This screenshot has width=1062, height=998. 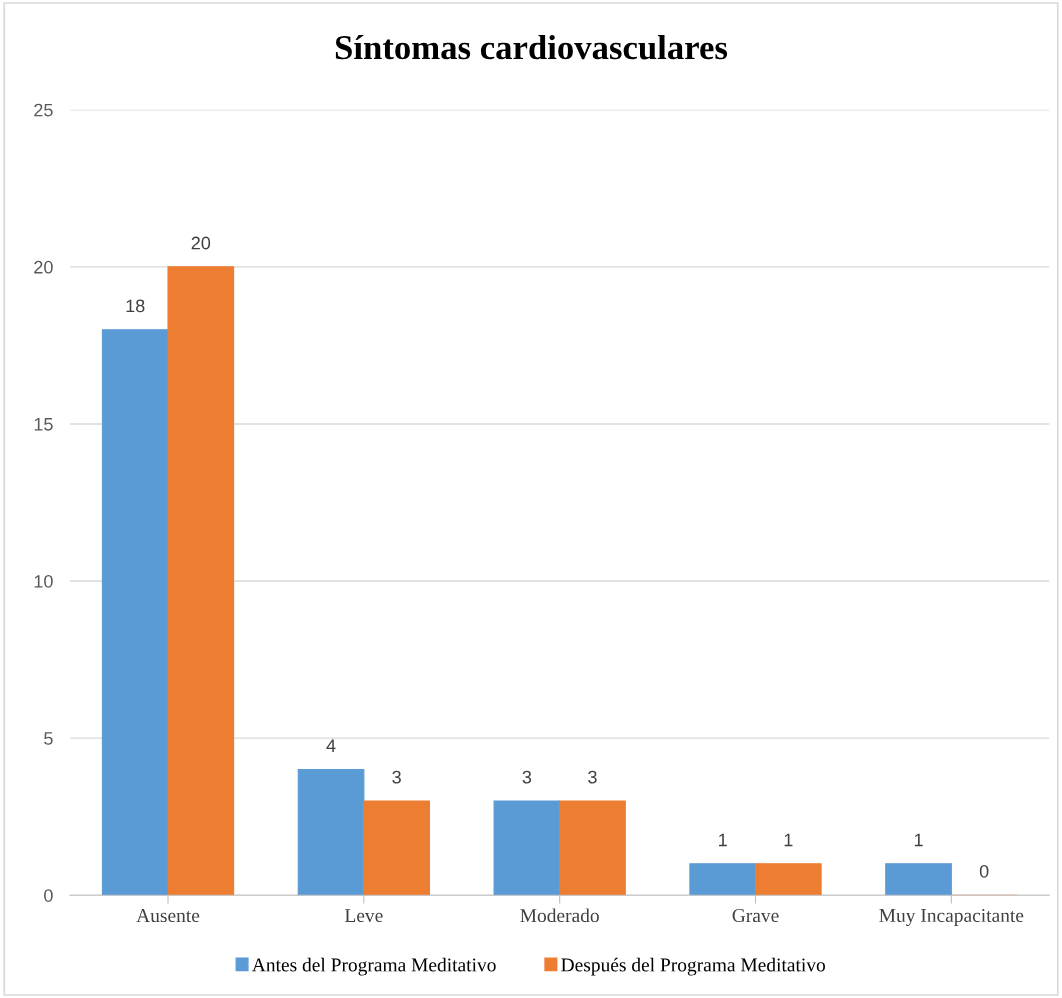 What do you see at coordinates (201, 243) in the screenshot?
I see `data-label: 20` at bounding box center [201, 243].